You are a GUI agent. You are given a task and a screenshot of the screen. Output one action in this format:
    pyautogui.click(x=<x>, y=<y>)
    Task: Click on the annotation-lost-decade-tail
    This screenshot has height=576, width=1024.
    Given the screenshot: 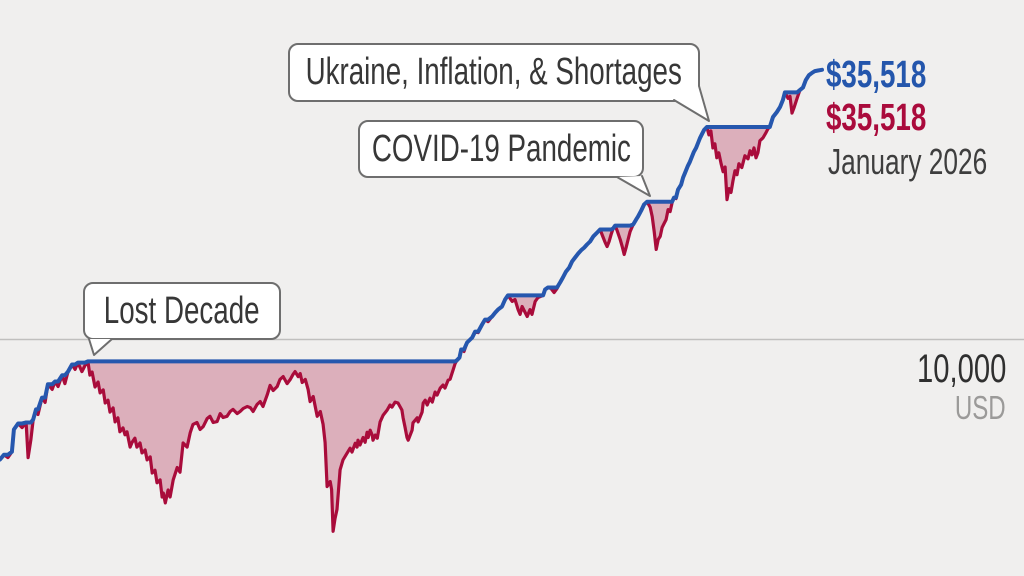 What is the action you would take?
    pyautogui.click(x=100, y=347)
    